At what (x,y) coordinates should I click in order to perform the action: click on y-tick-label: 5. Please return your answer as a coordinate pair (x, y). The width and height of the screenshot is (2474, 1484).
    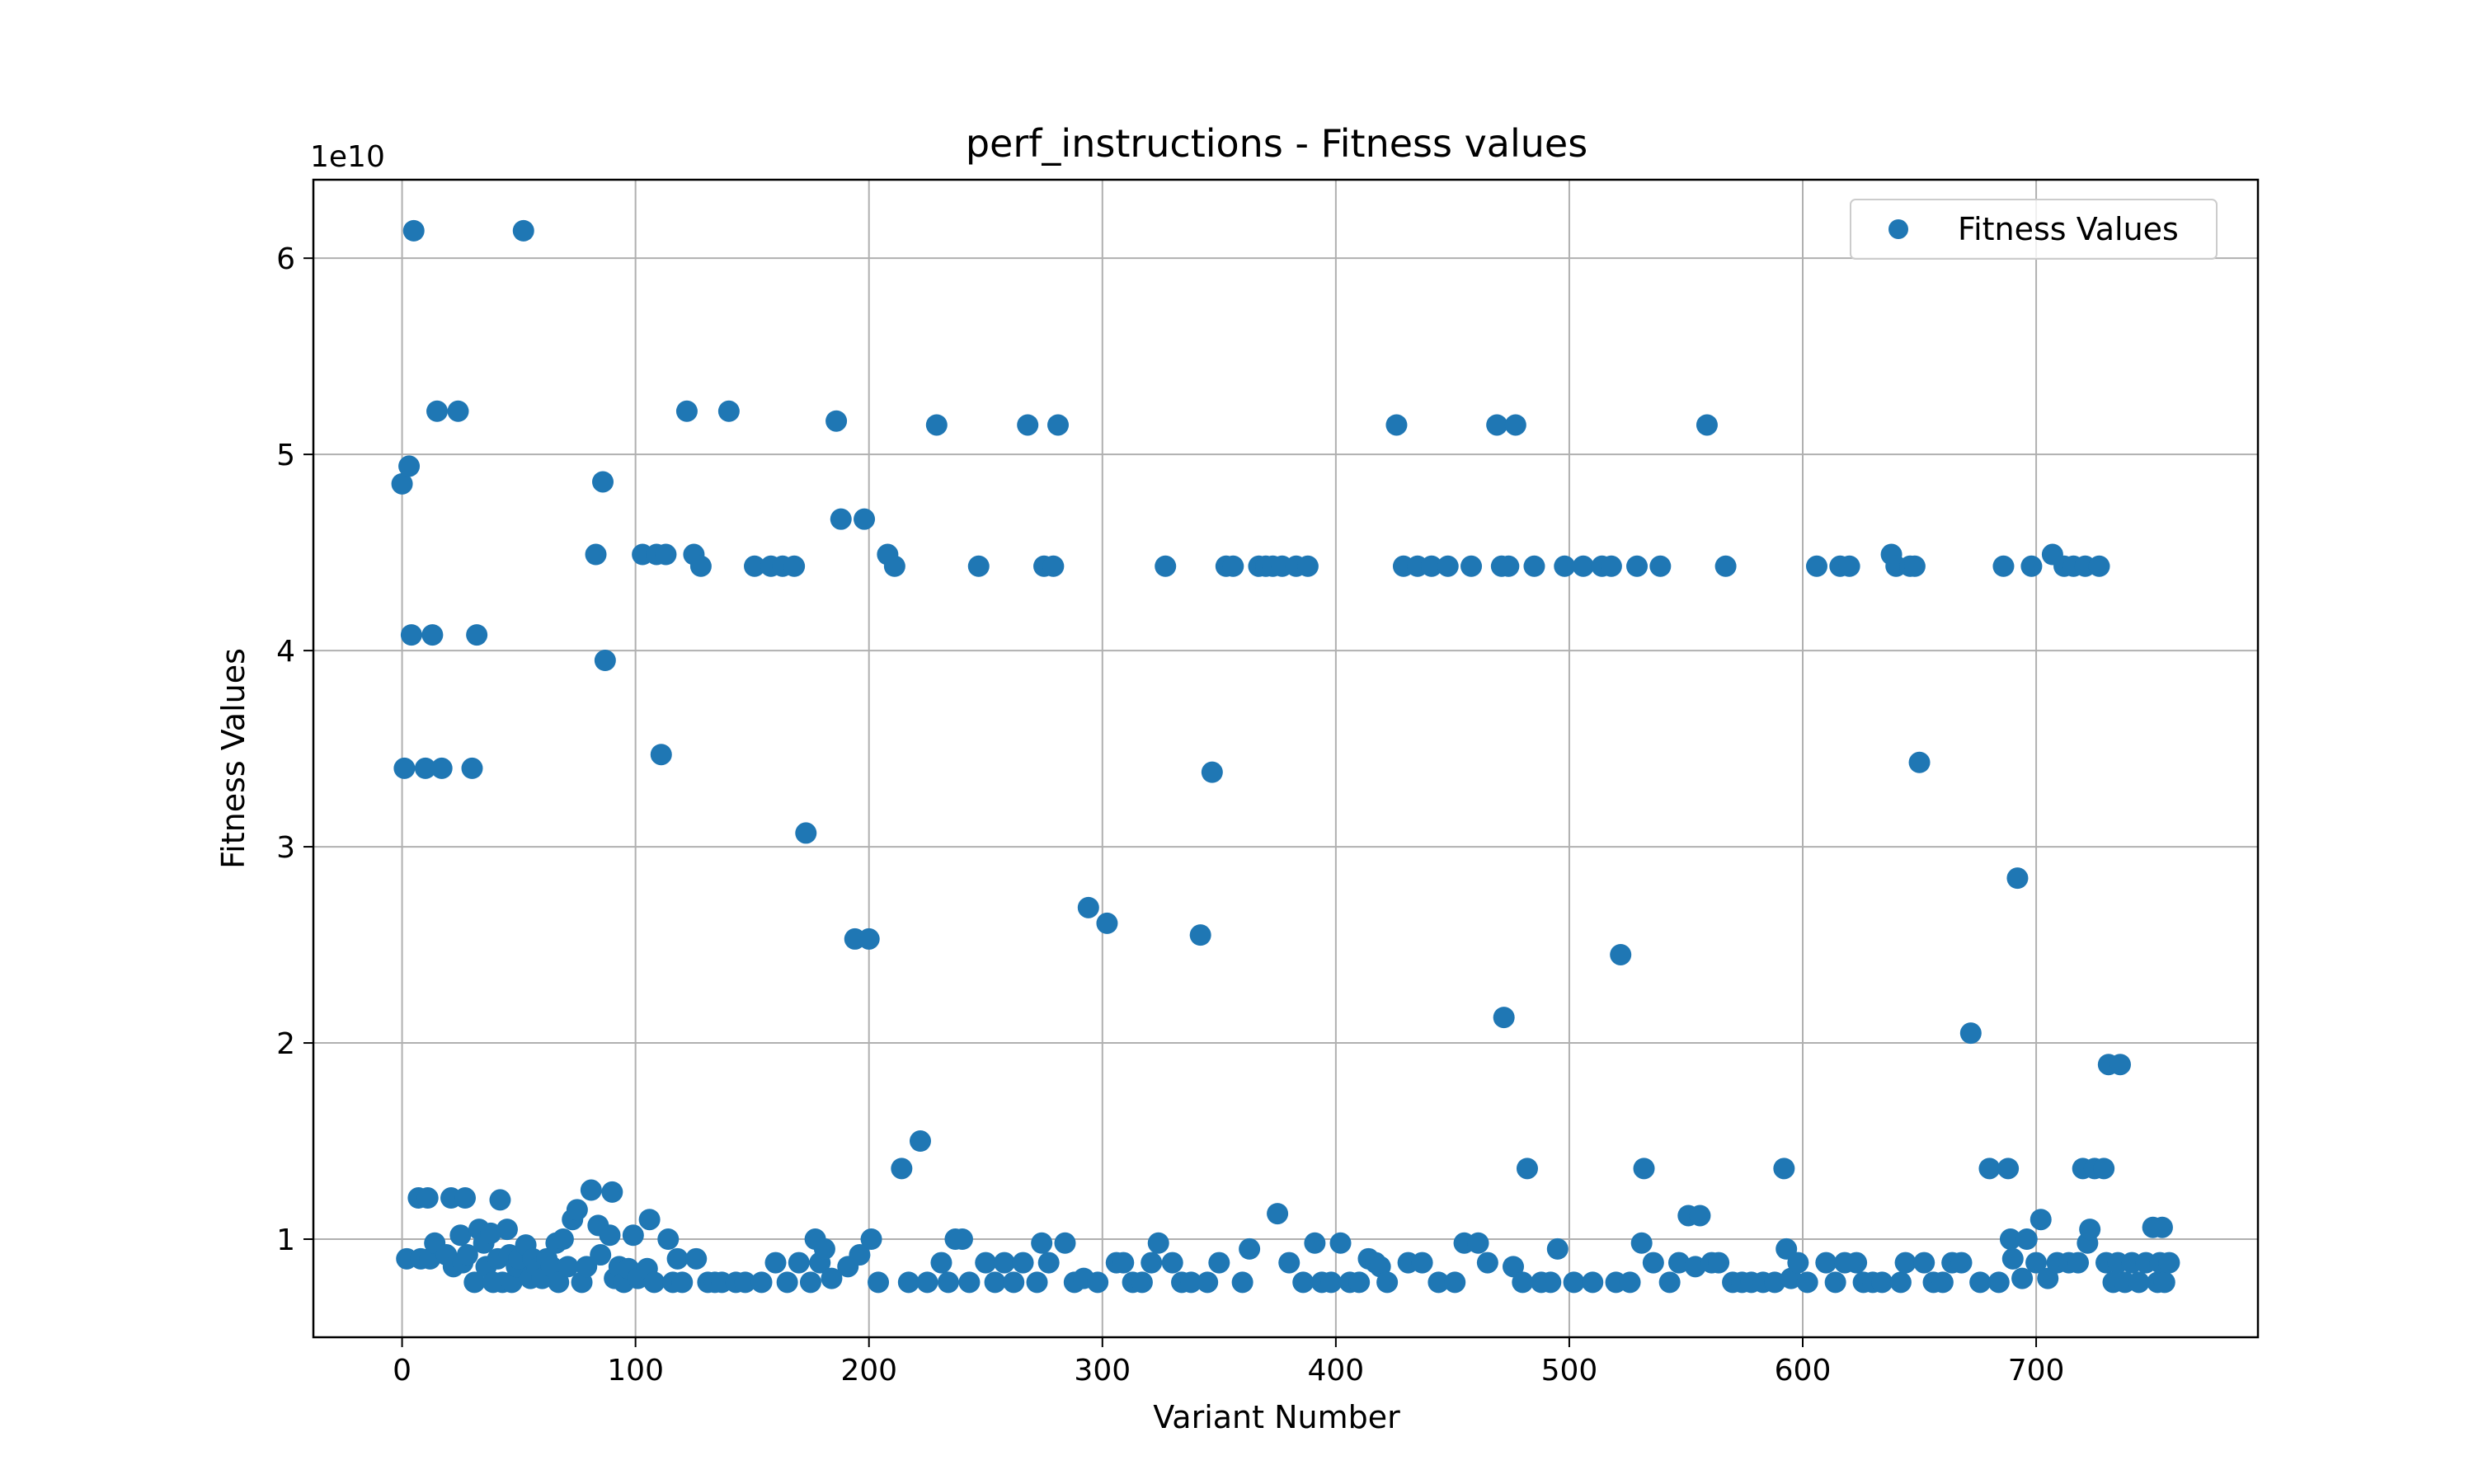
    Looking at the image, I should click on (285, 455).